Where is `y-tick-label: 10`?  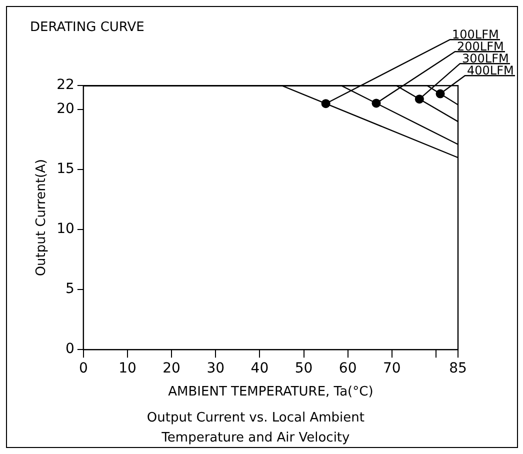 y-tick-label: 10 is located at coordinates (65, 229).